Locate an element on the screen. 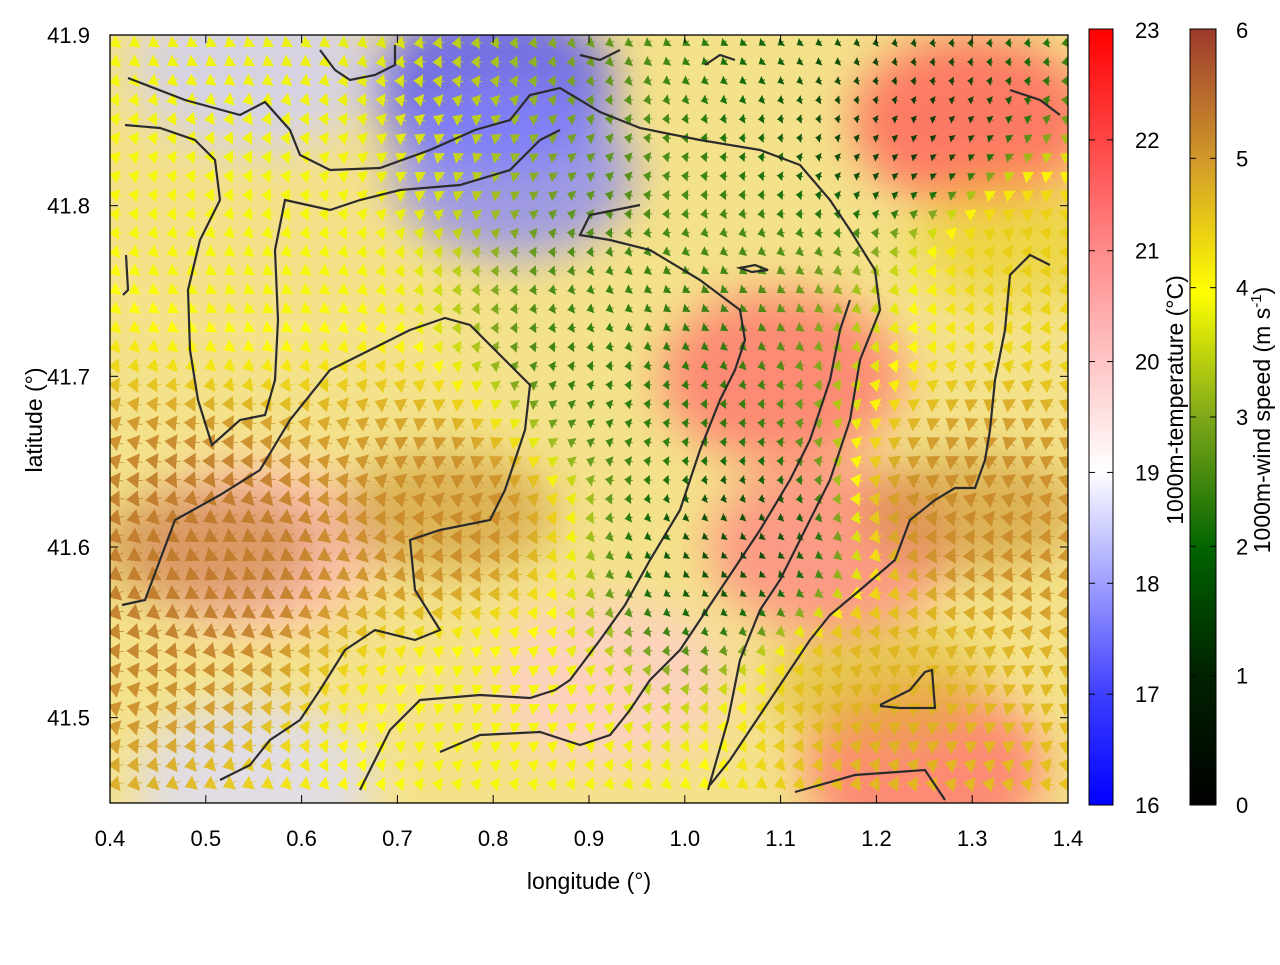  contour-line is located at coordinates (752, 268).